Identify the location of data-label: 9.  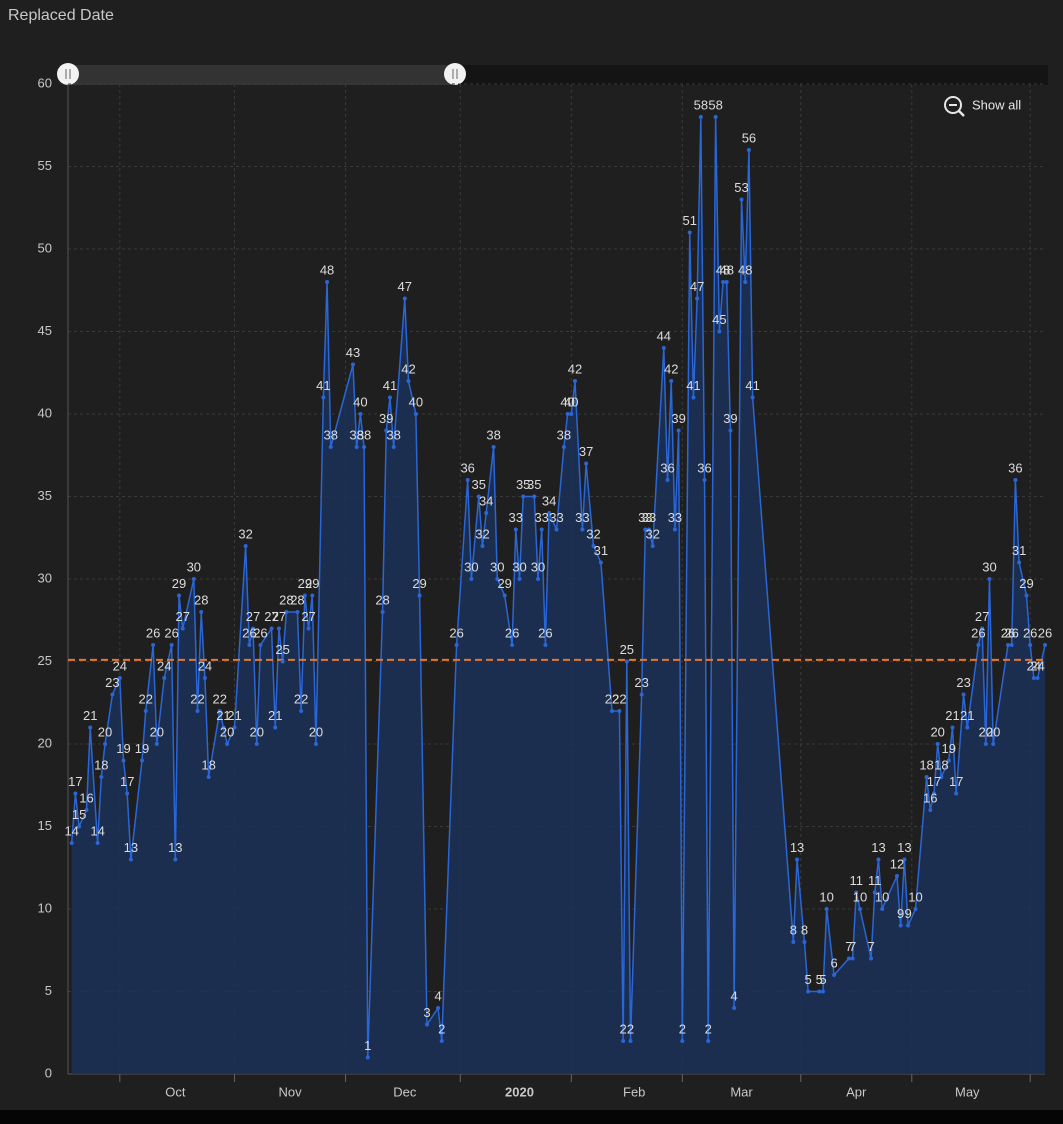
(907, 913).